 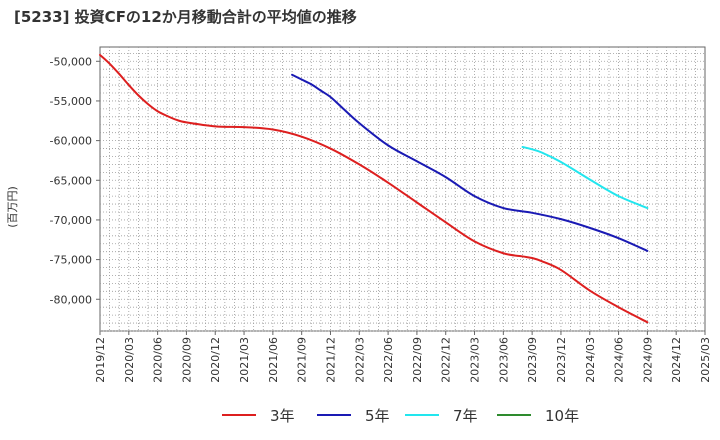 What do you see at coordinates (185, 17) in the screenshot?
I see `chart-title: [5233] 投資CFの12か月移動合計の平均値の推移` at bounding box center [185, 17].